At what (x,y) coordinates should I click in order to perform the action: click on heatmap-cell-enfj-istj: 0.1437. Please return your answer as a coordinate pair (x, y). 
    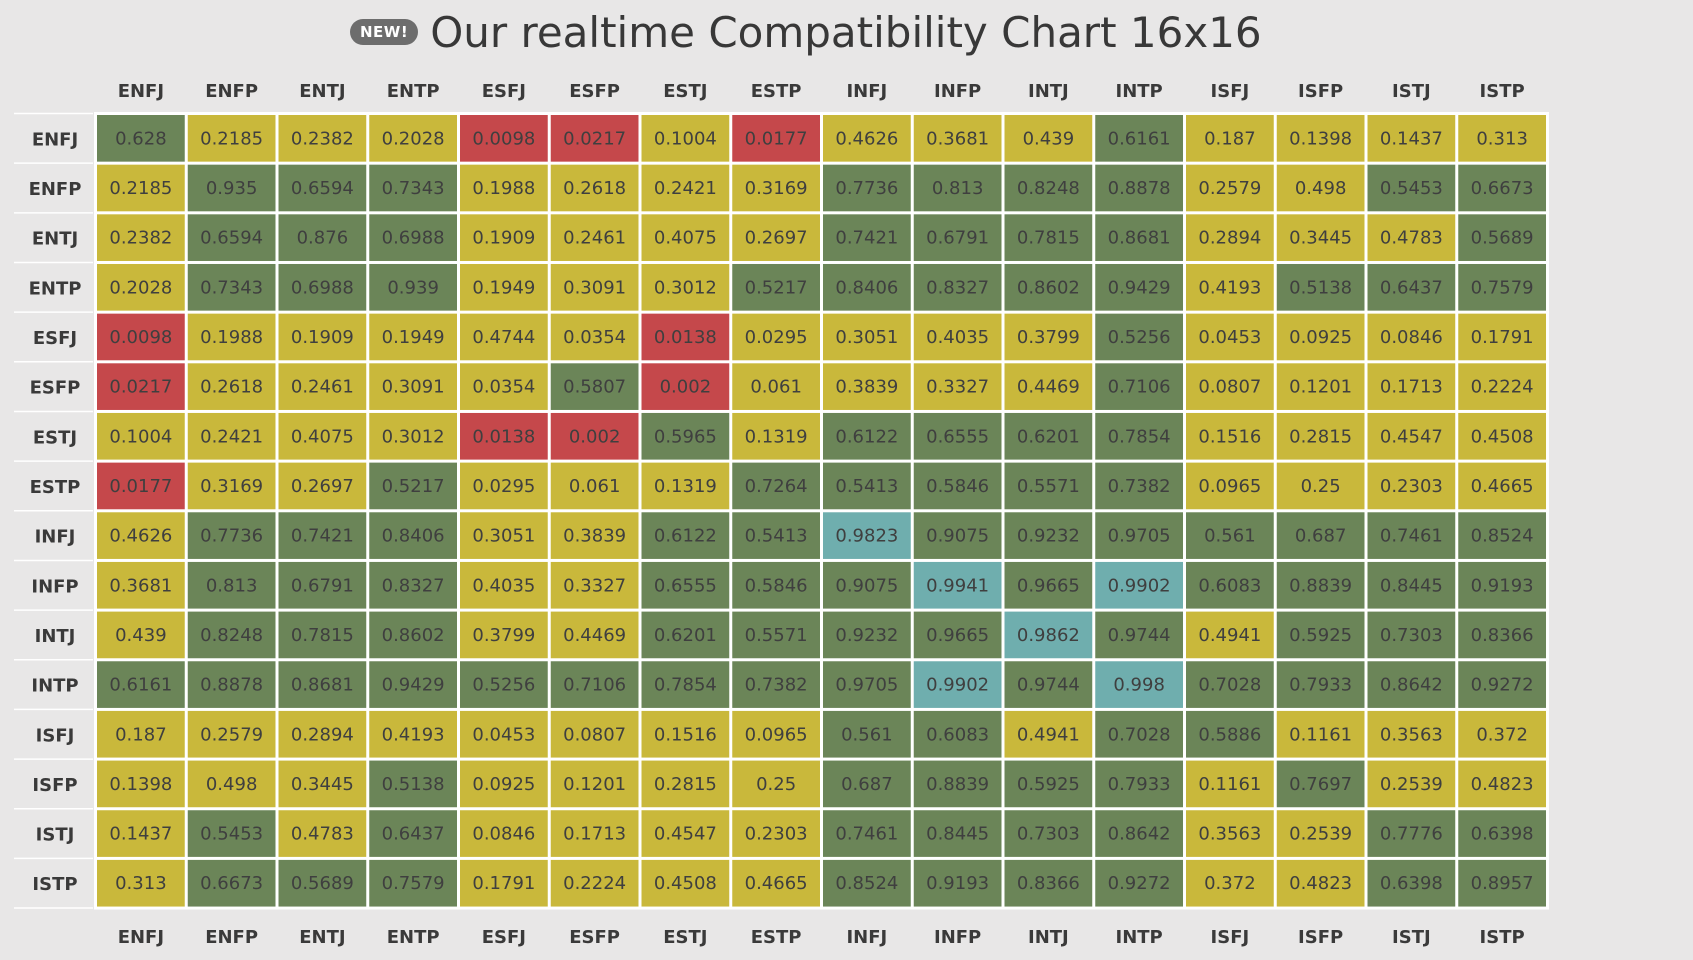
    Looking at the image, I should click on (1411, 138).